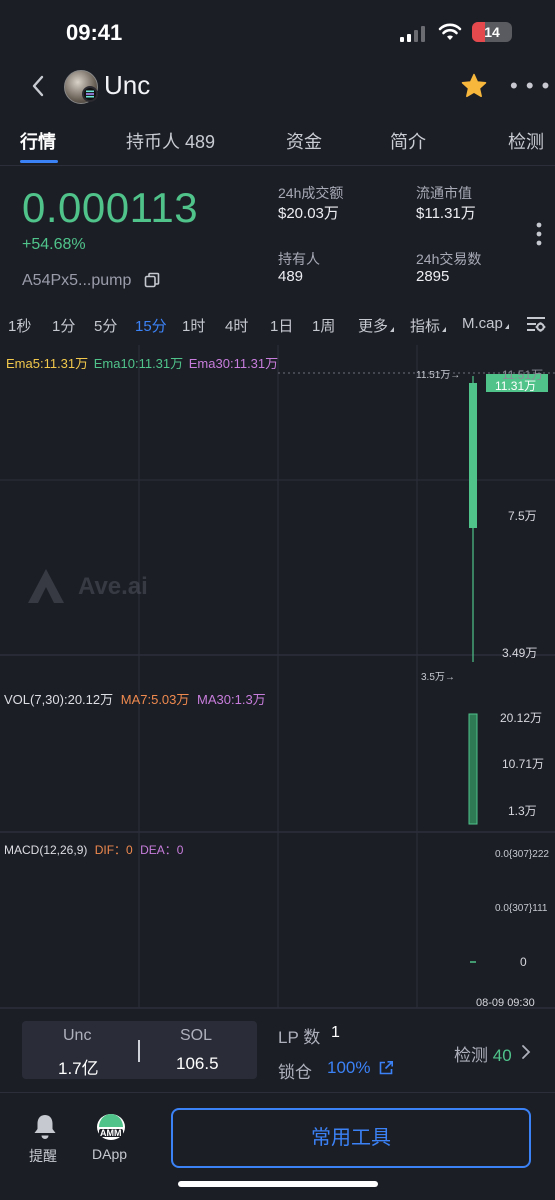 This screenshot has height=1200, width=555. I want to click on battery-icon: 14, so click(492, 32).